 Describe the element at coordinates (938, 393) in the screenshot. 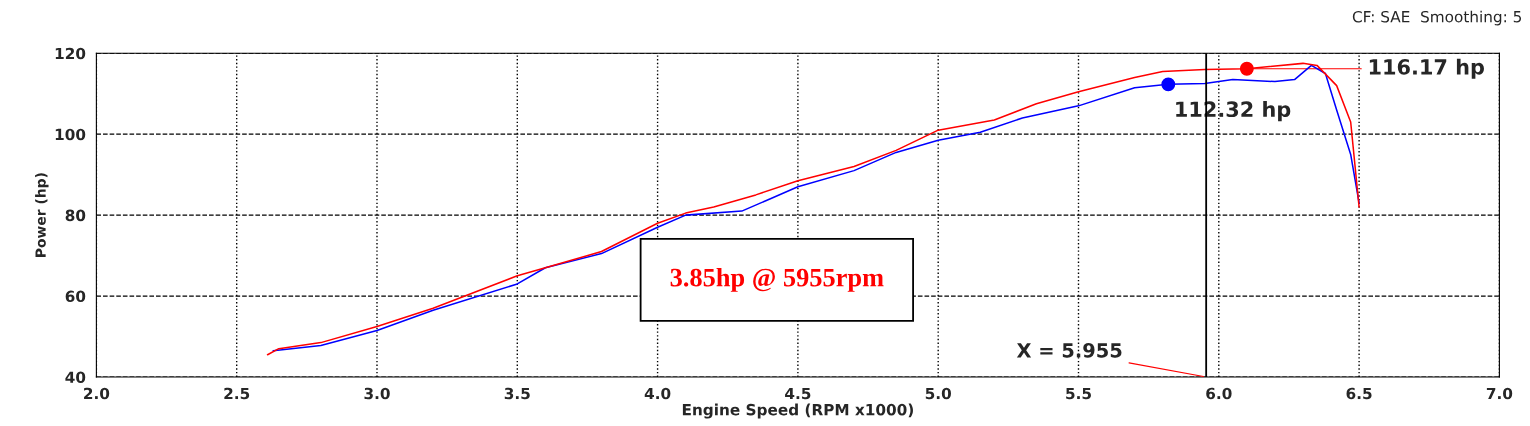

I see `x-tick-label: 5.0` at that location.